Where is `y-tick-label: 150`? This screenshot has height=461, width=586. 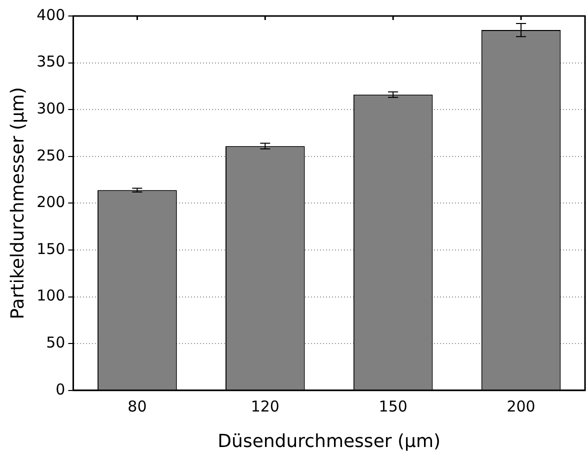 y-tick-label: 150 is located at coordinates (51, 249).